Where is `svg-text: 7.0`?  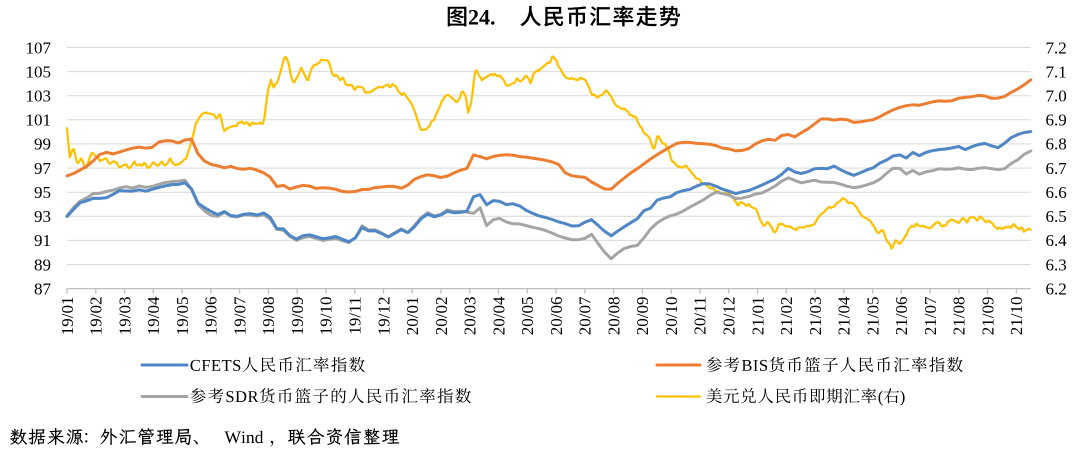 svg-text: 7.0 is located at coordinates (1056, 96).